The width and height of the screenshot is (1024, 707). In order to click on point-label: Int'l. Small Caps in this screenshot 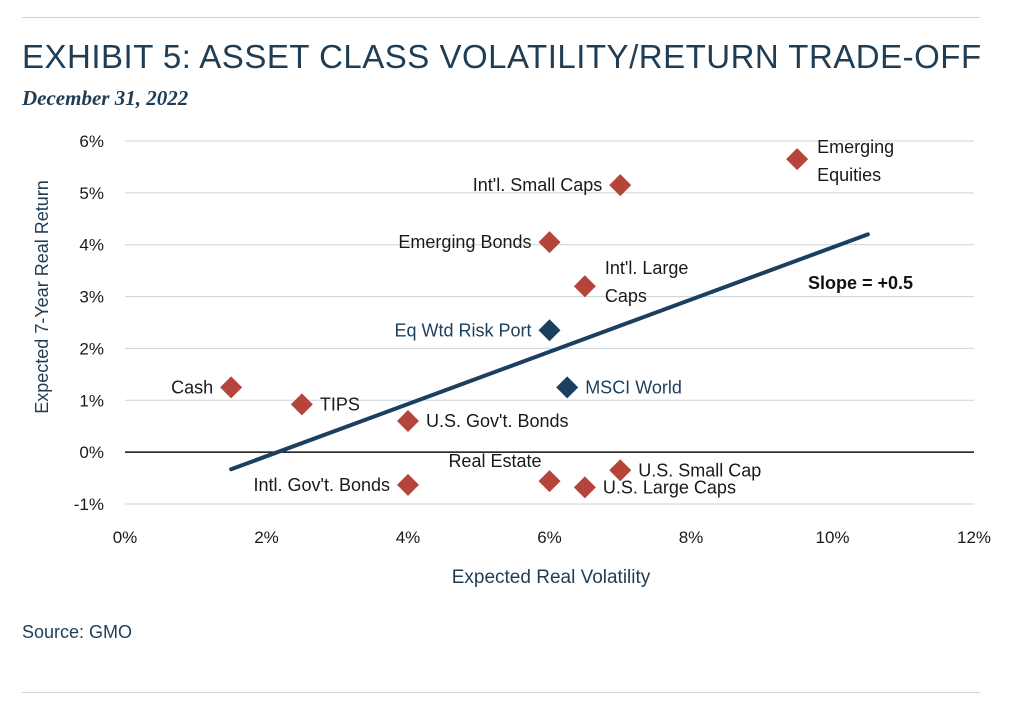, I will do `click(537, 185)`.